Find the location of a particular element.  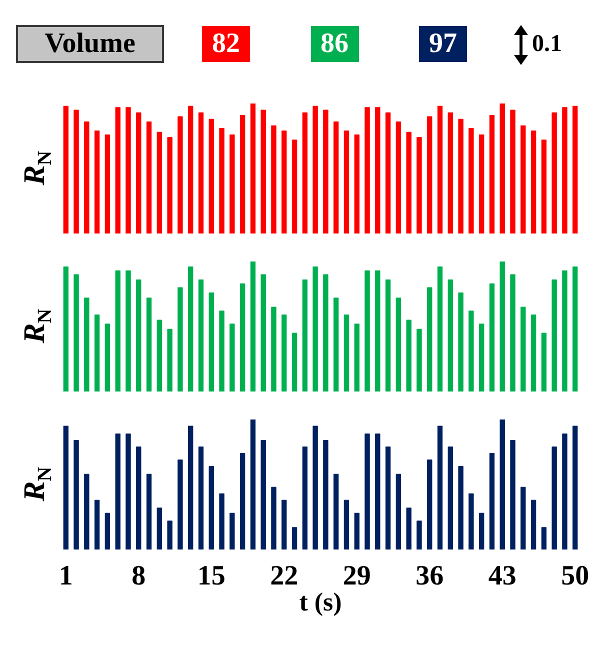

x-tick-label: 29 is located at coordinates (356, 576).